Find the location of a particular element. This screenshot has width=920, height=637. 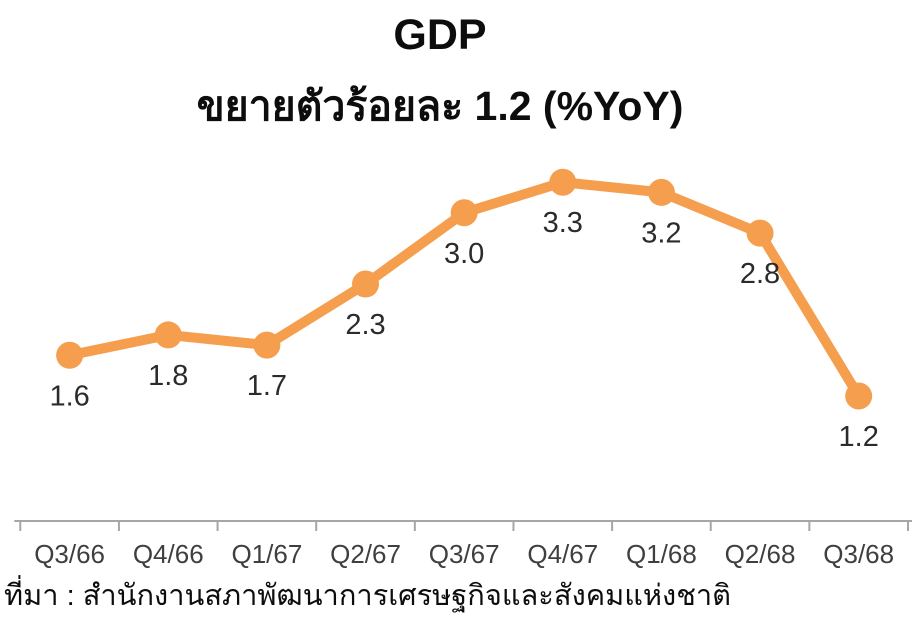

x-axis-tick-label: Q1/67 is located at coordinates (266, 554).